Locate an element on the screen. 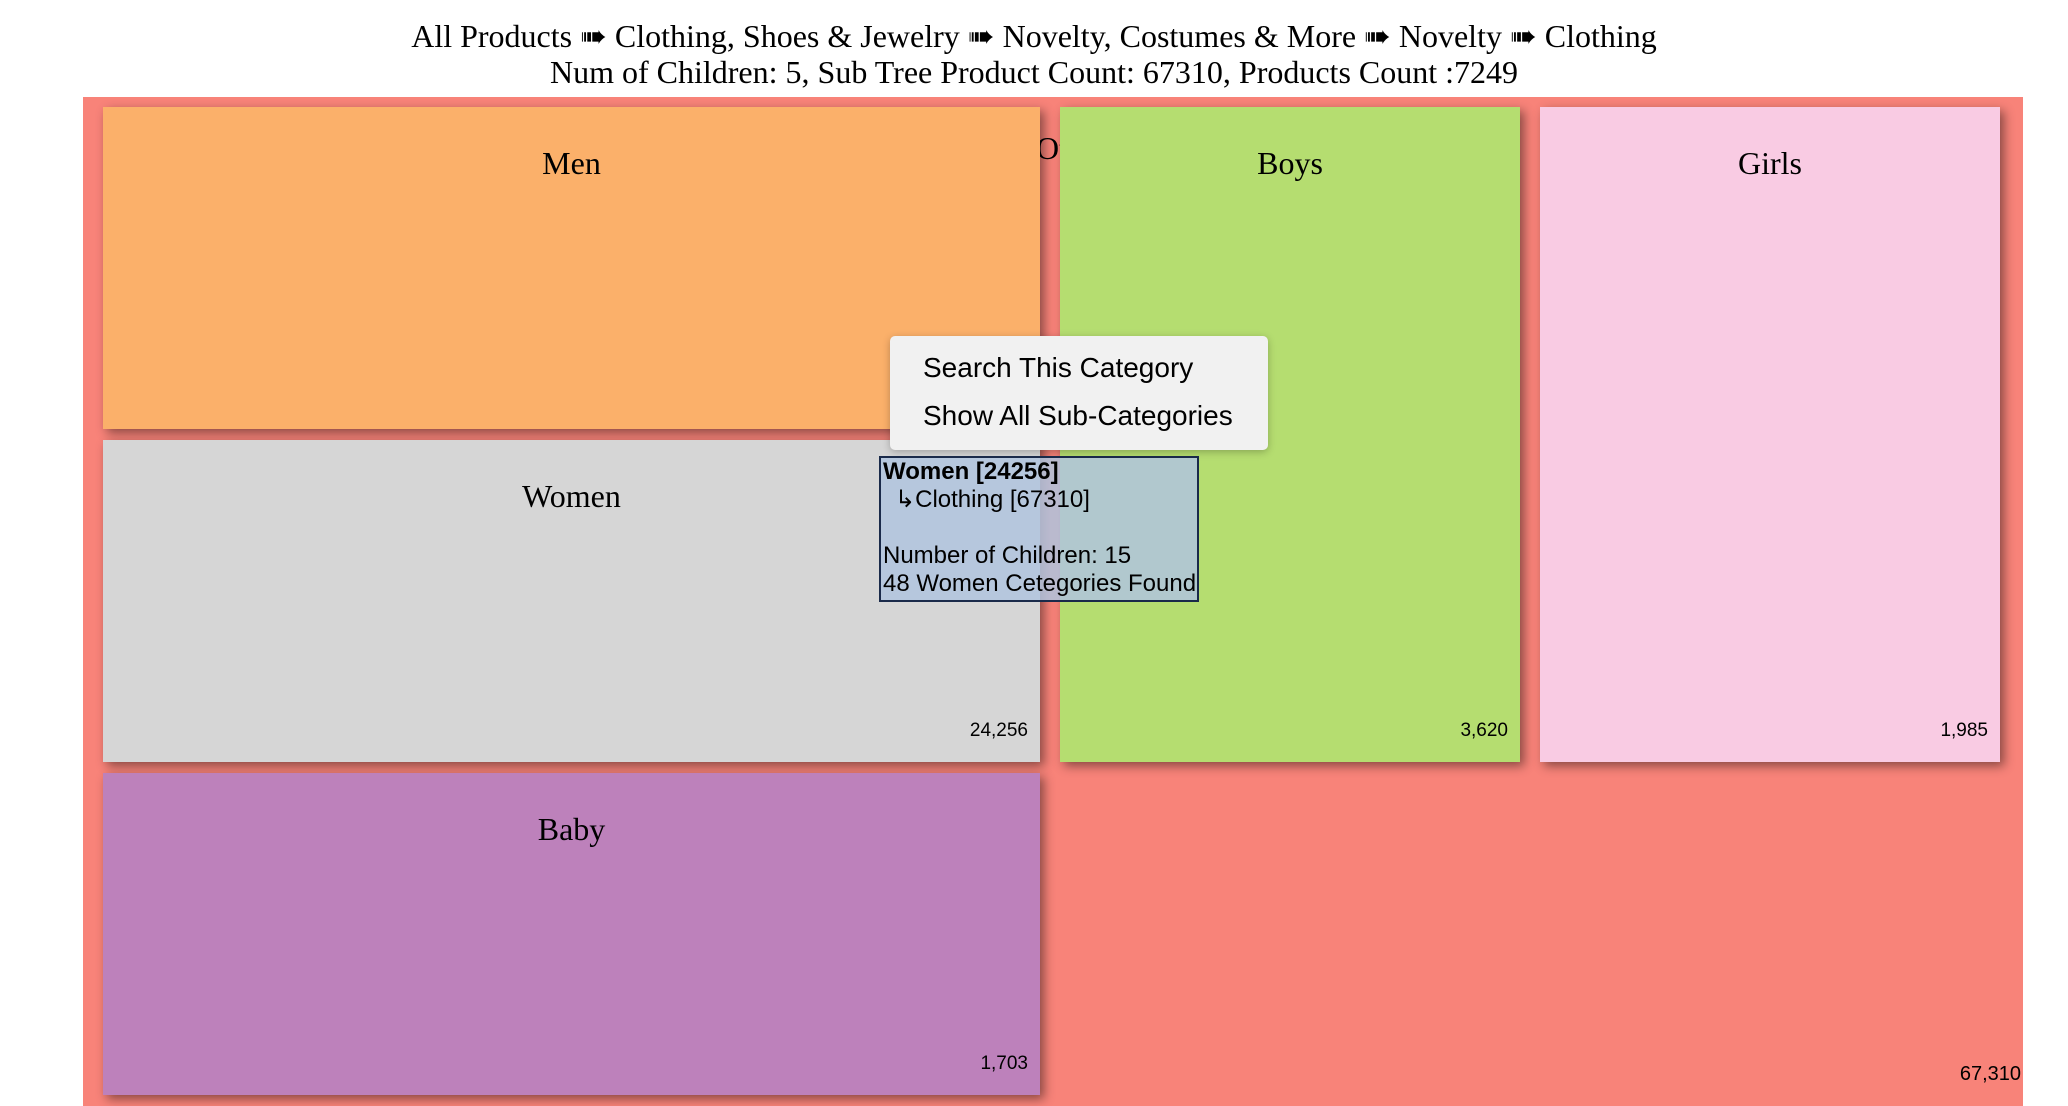  tooltip-title: Women [24256] is located at coordinates (971, 471).